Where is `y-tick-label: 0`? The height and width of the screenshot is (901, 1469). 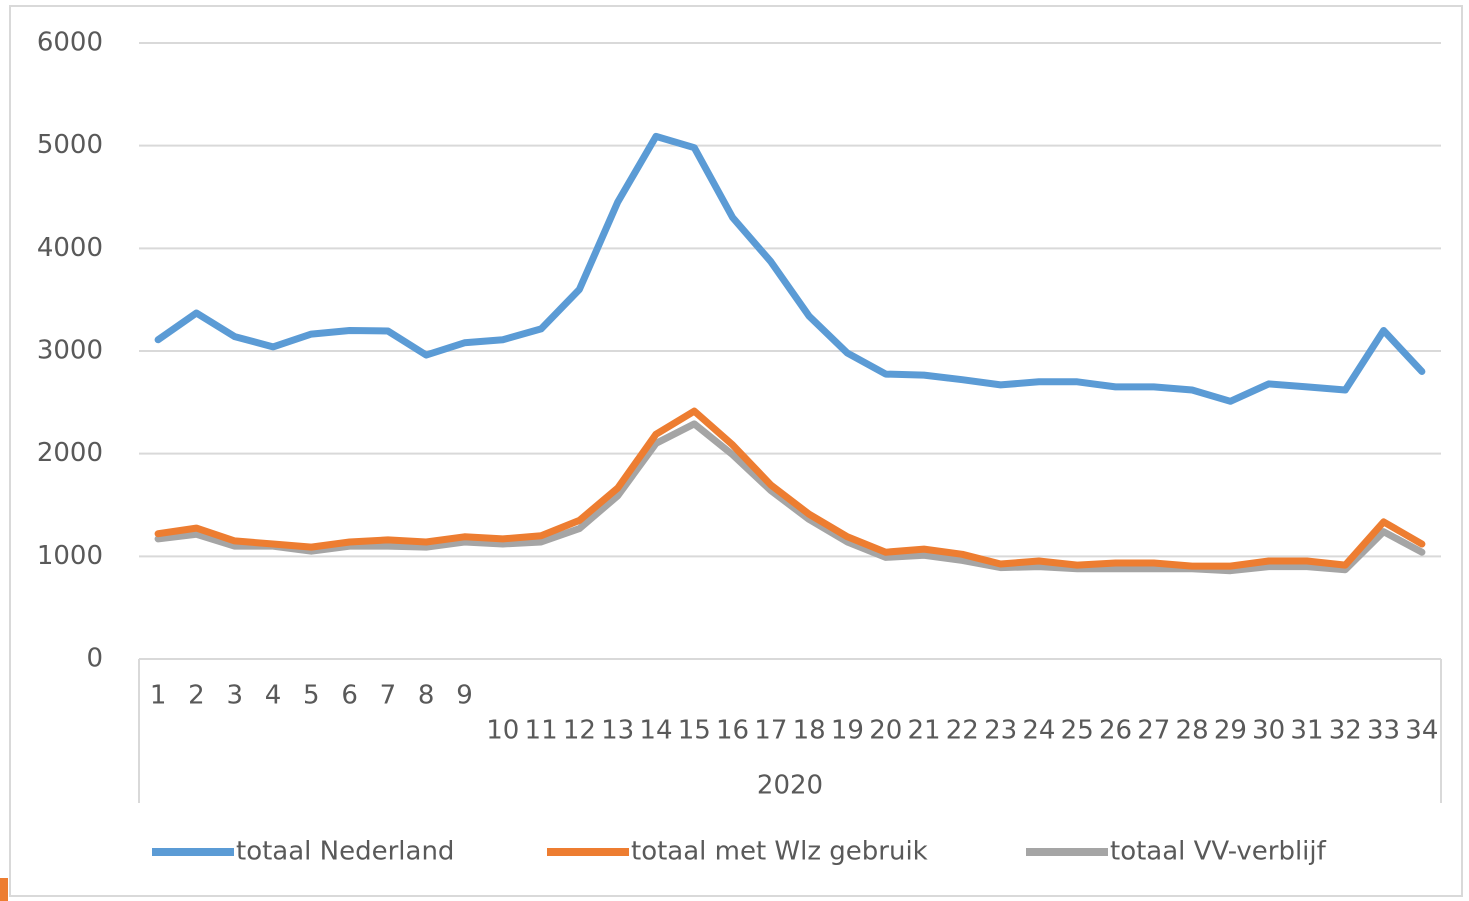
y-tick-label: 0 is located at coordinates (94, 659).